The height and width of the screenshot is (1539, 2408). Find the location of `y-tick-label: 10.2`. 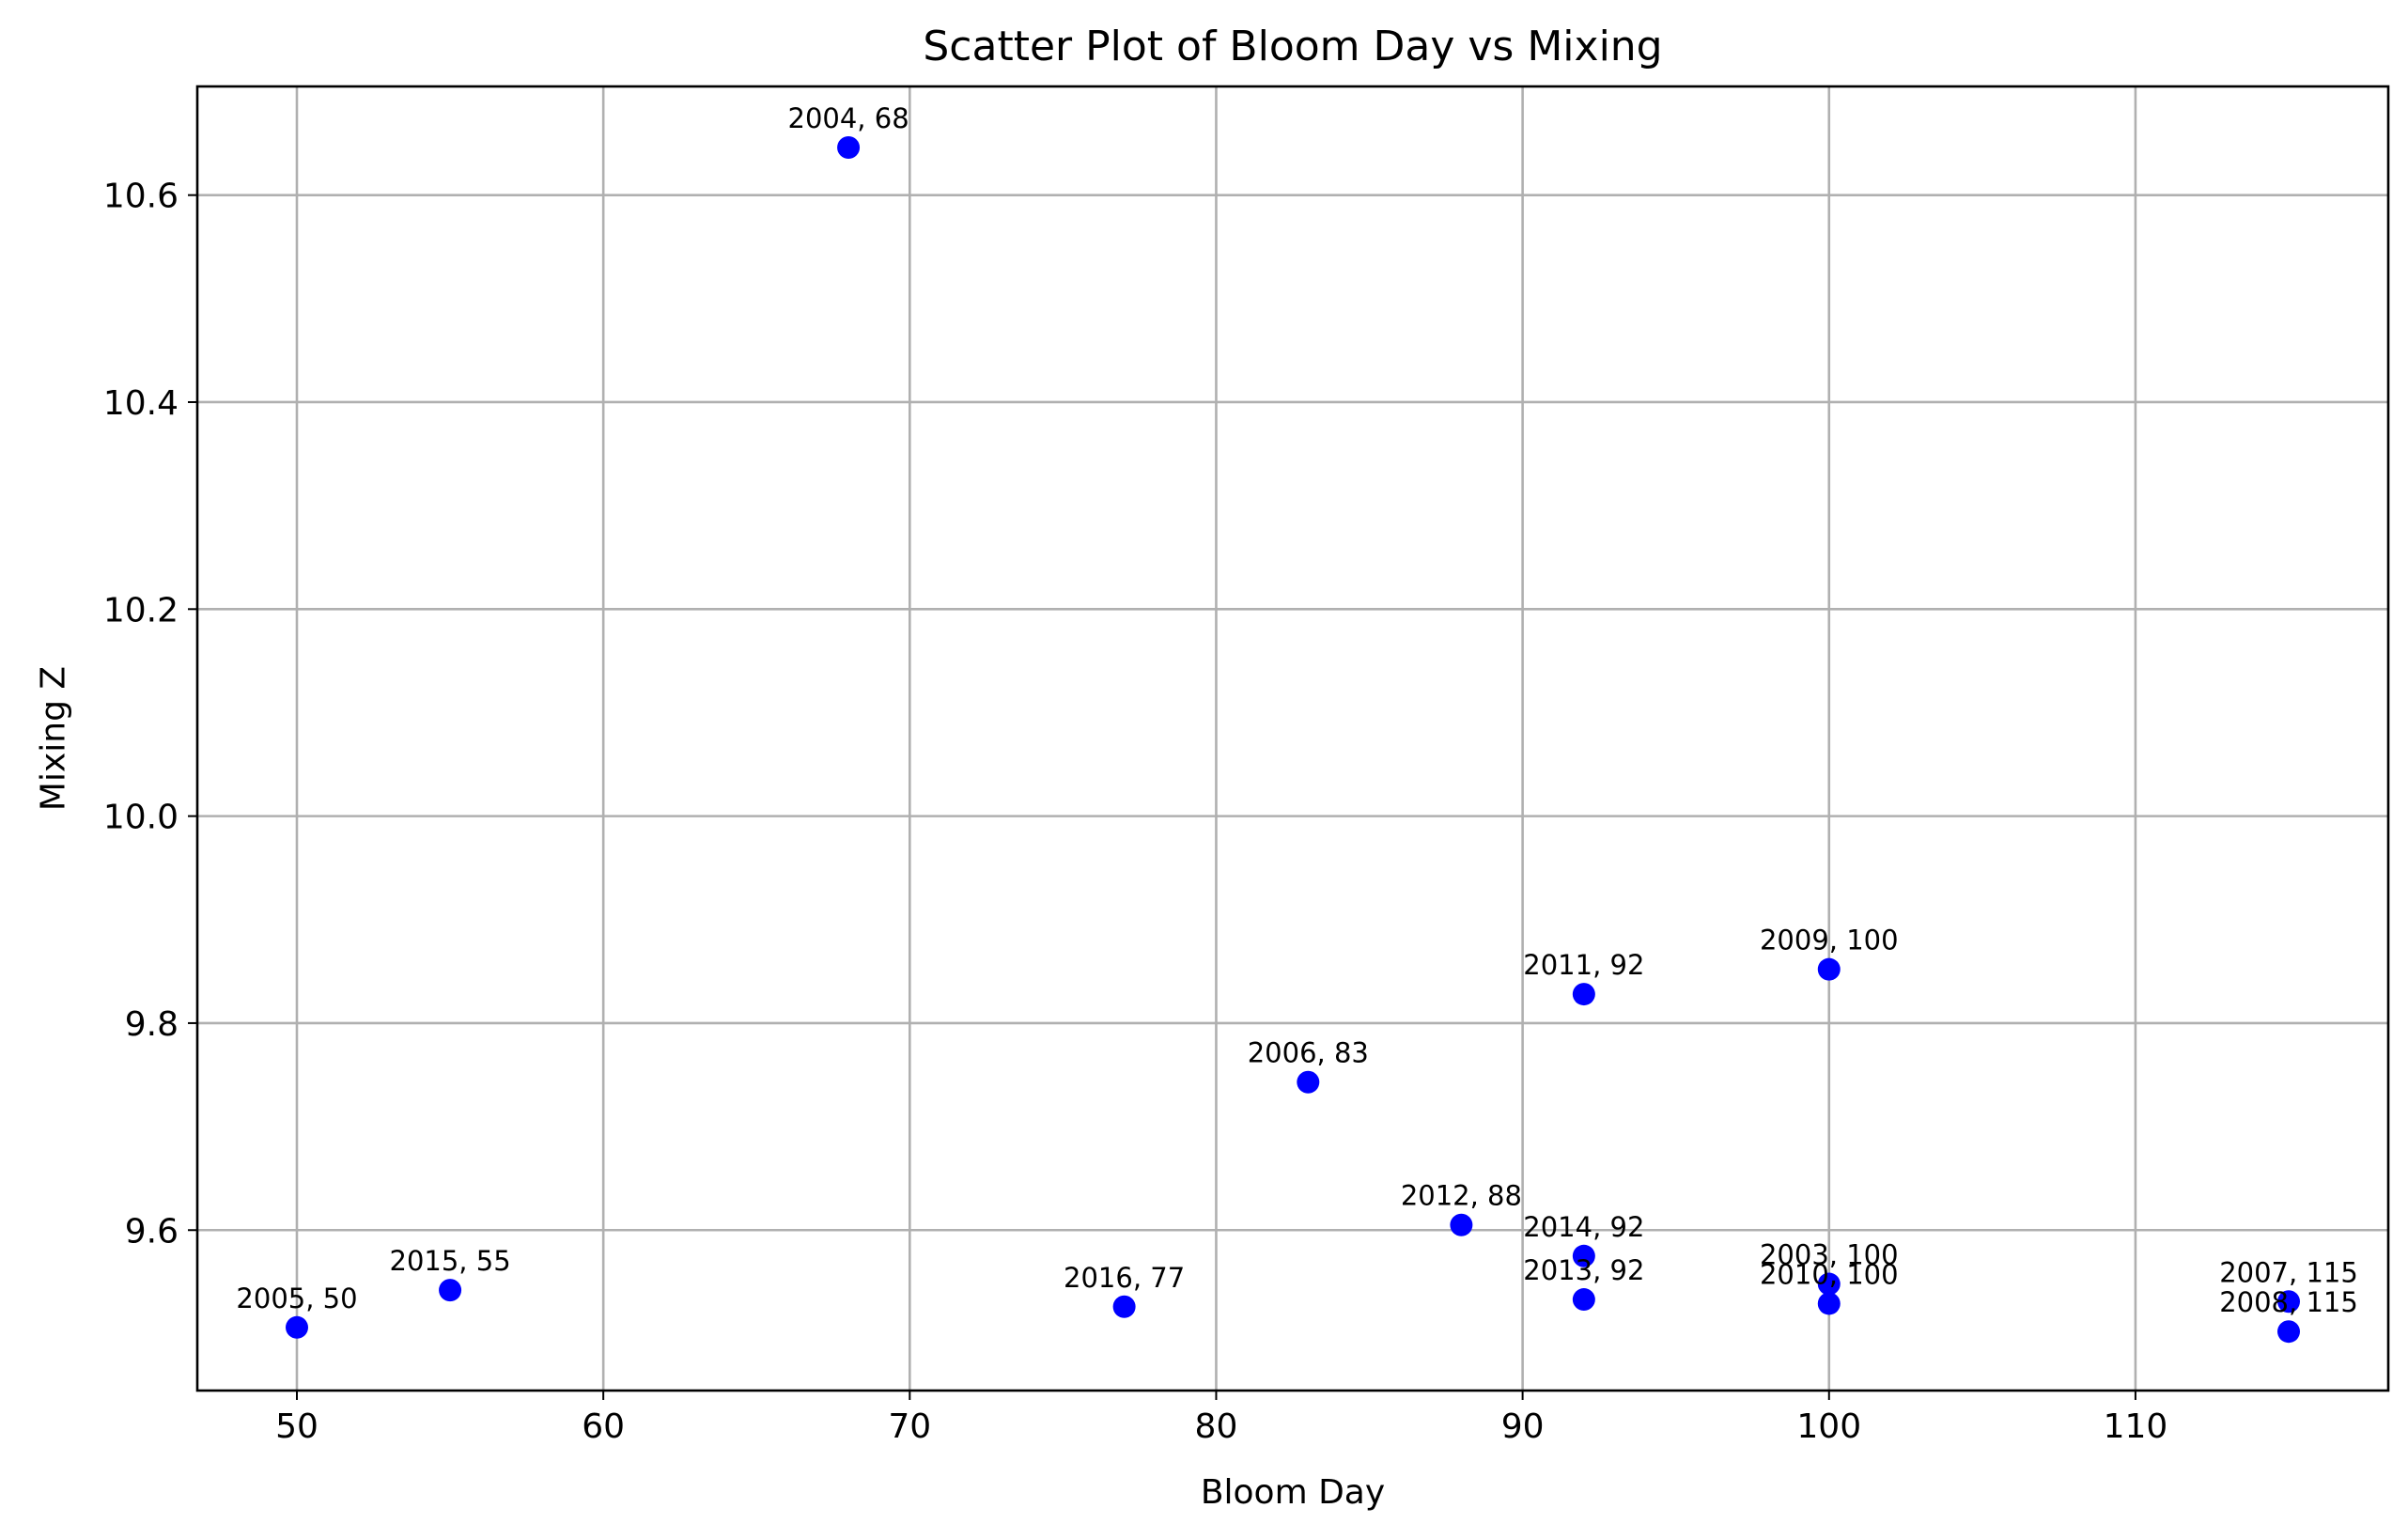

y-tick-label: 10.2 is located at coordinates (141, 610).